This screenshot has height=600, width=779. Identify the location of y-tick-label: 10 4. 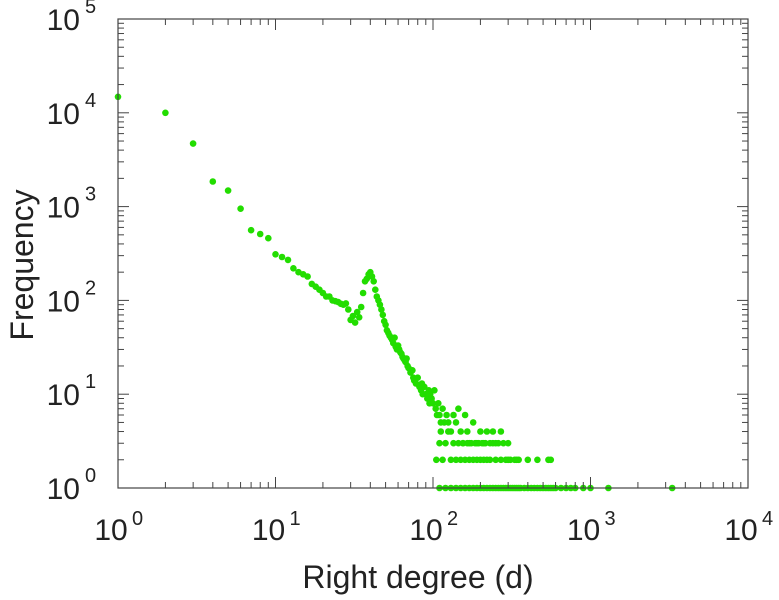
(72, 110).